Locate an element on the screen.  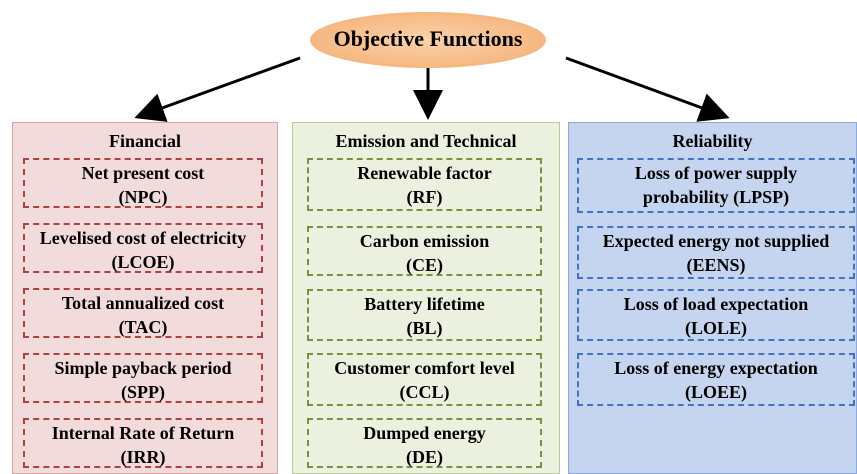
title-ellipse is located at coordinates (428, 40).